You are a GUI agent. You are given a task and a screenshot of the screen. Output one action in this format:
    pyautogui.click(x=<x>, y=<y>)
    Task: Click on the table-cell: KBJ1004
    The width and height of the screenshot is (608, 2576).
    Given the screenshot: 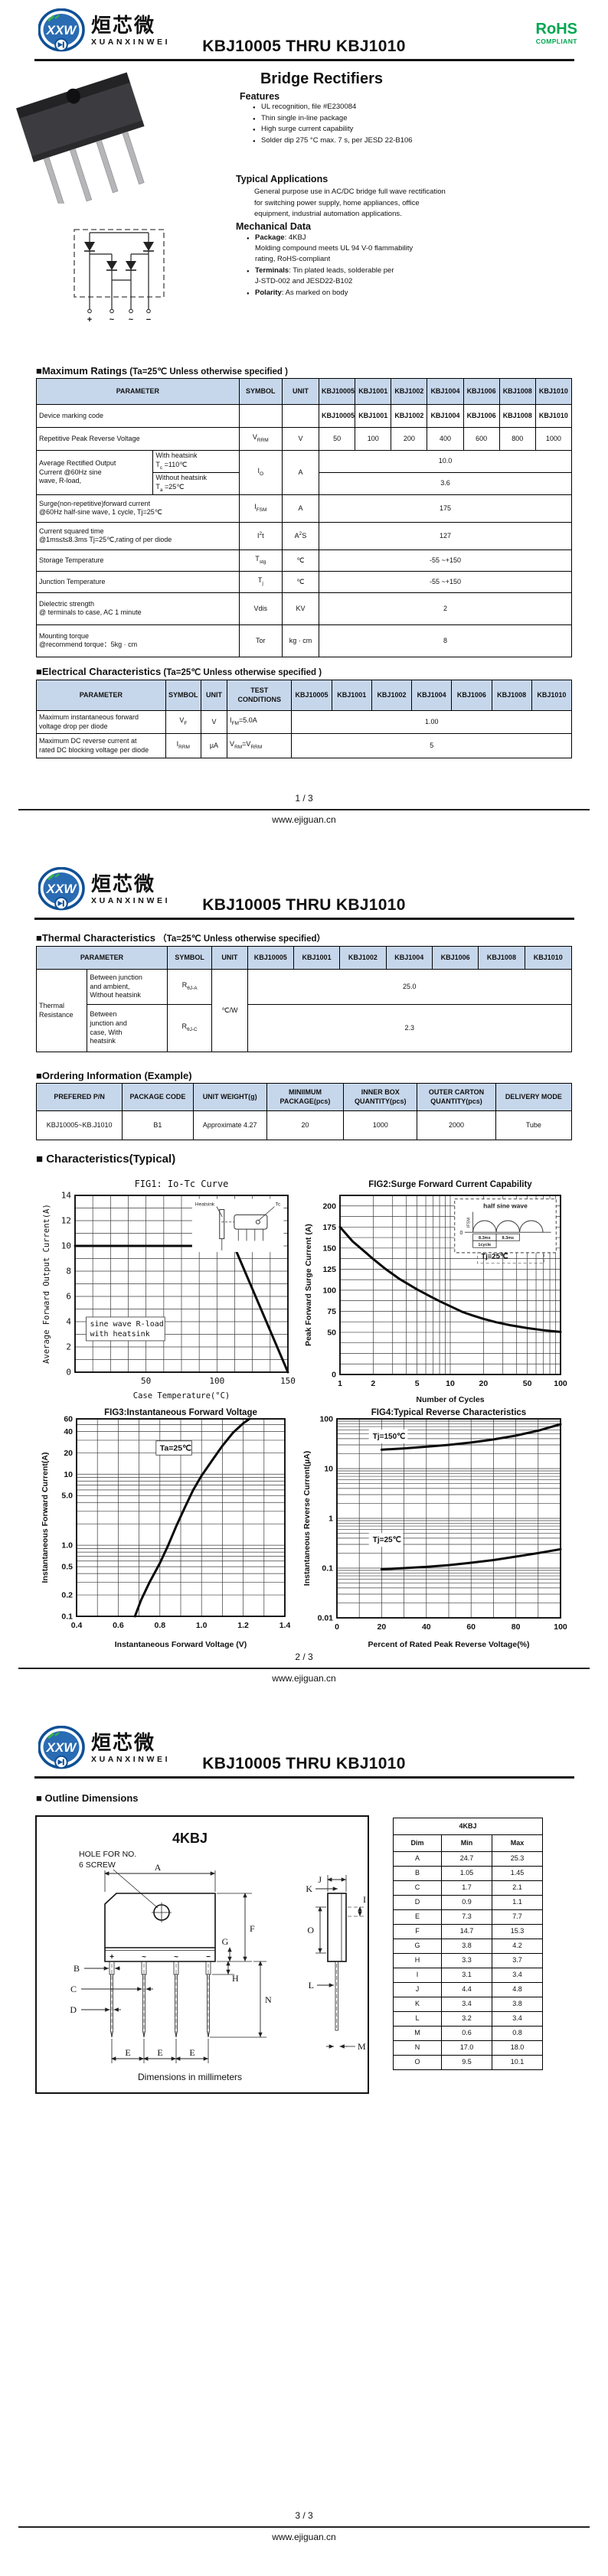 What is the action you would take?
    pyautogui.click(x=445, y=416)
    